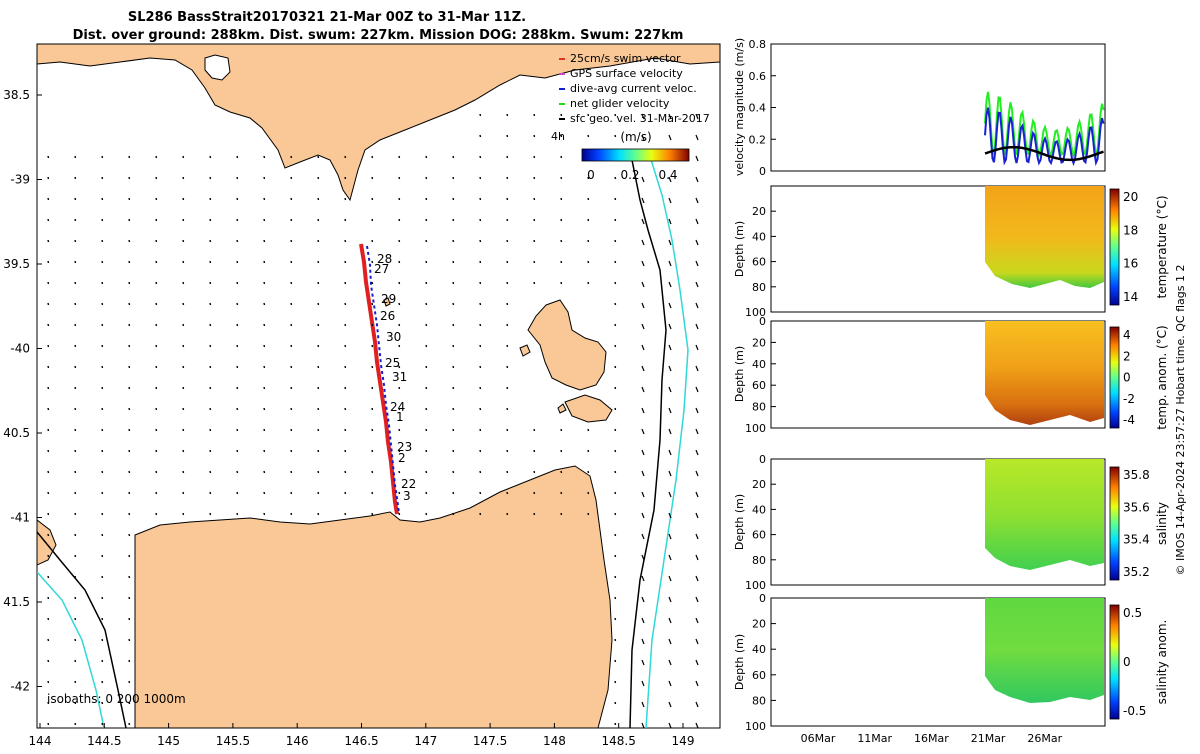  Describe the element at coordinates (16, 95) in the screenshot. I see `map-y-tick-label: 38.5` at that location.